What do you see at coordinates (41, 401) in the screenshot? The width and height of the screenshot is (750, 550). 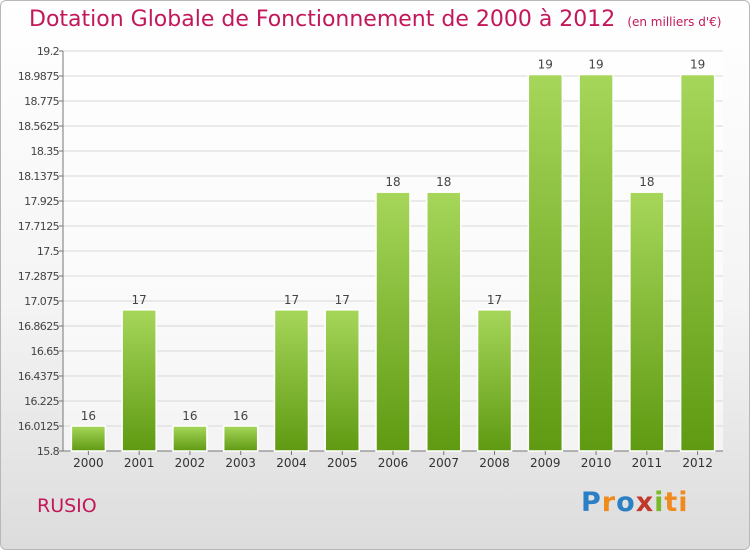 I see `y-tick-label: 16.225` at bounding box center [41, 401].